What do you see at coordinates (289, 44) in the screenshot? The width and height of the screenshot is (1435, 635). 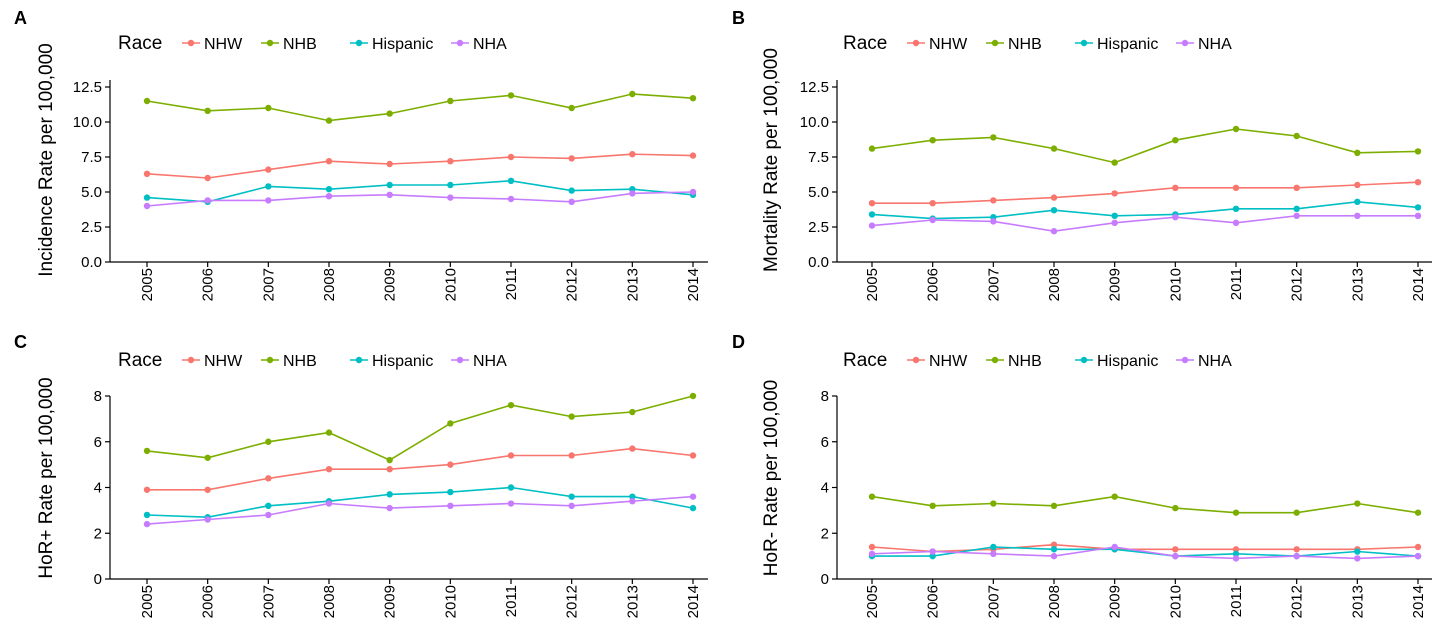 I see `legend-item-nhb: NHB` at bounding box center [289, 44].